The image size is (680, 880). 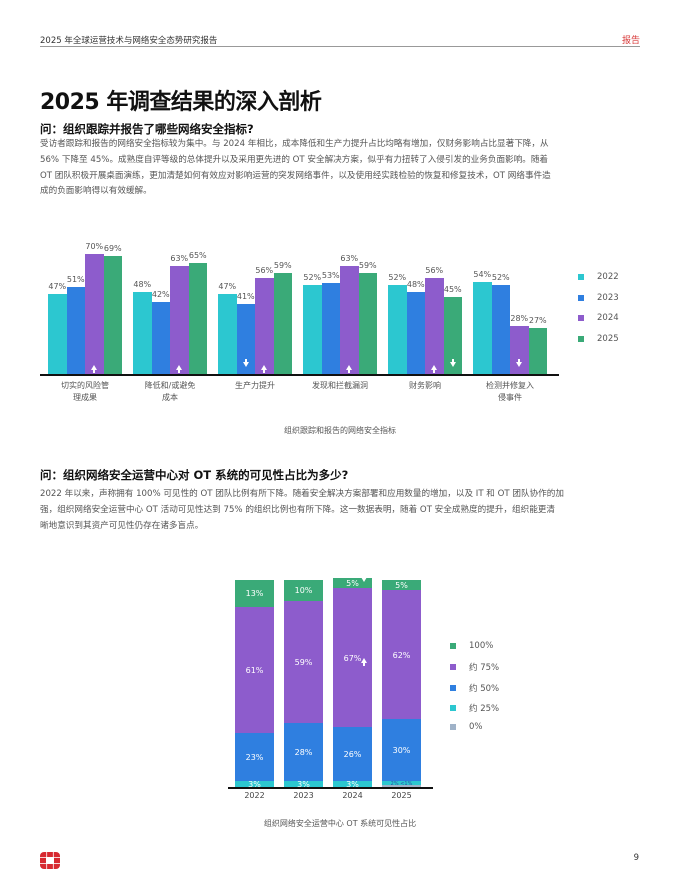 I want to click on bar-value-label: 45%, so click(x=452, y=290).